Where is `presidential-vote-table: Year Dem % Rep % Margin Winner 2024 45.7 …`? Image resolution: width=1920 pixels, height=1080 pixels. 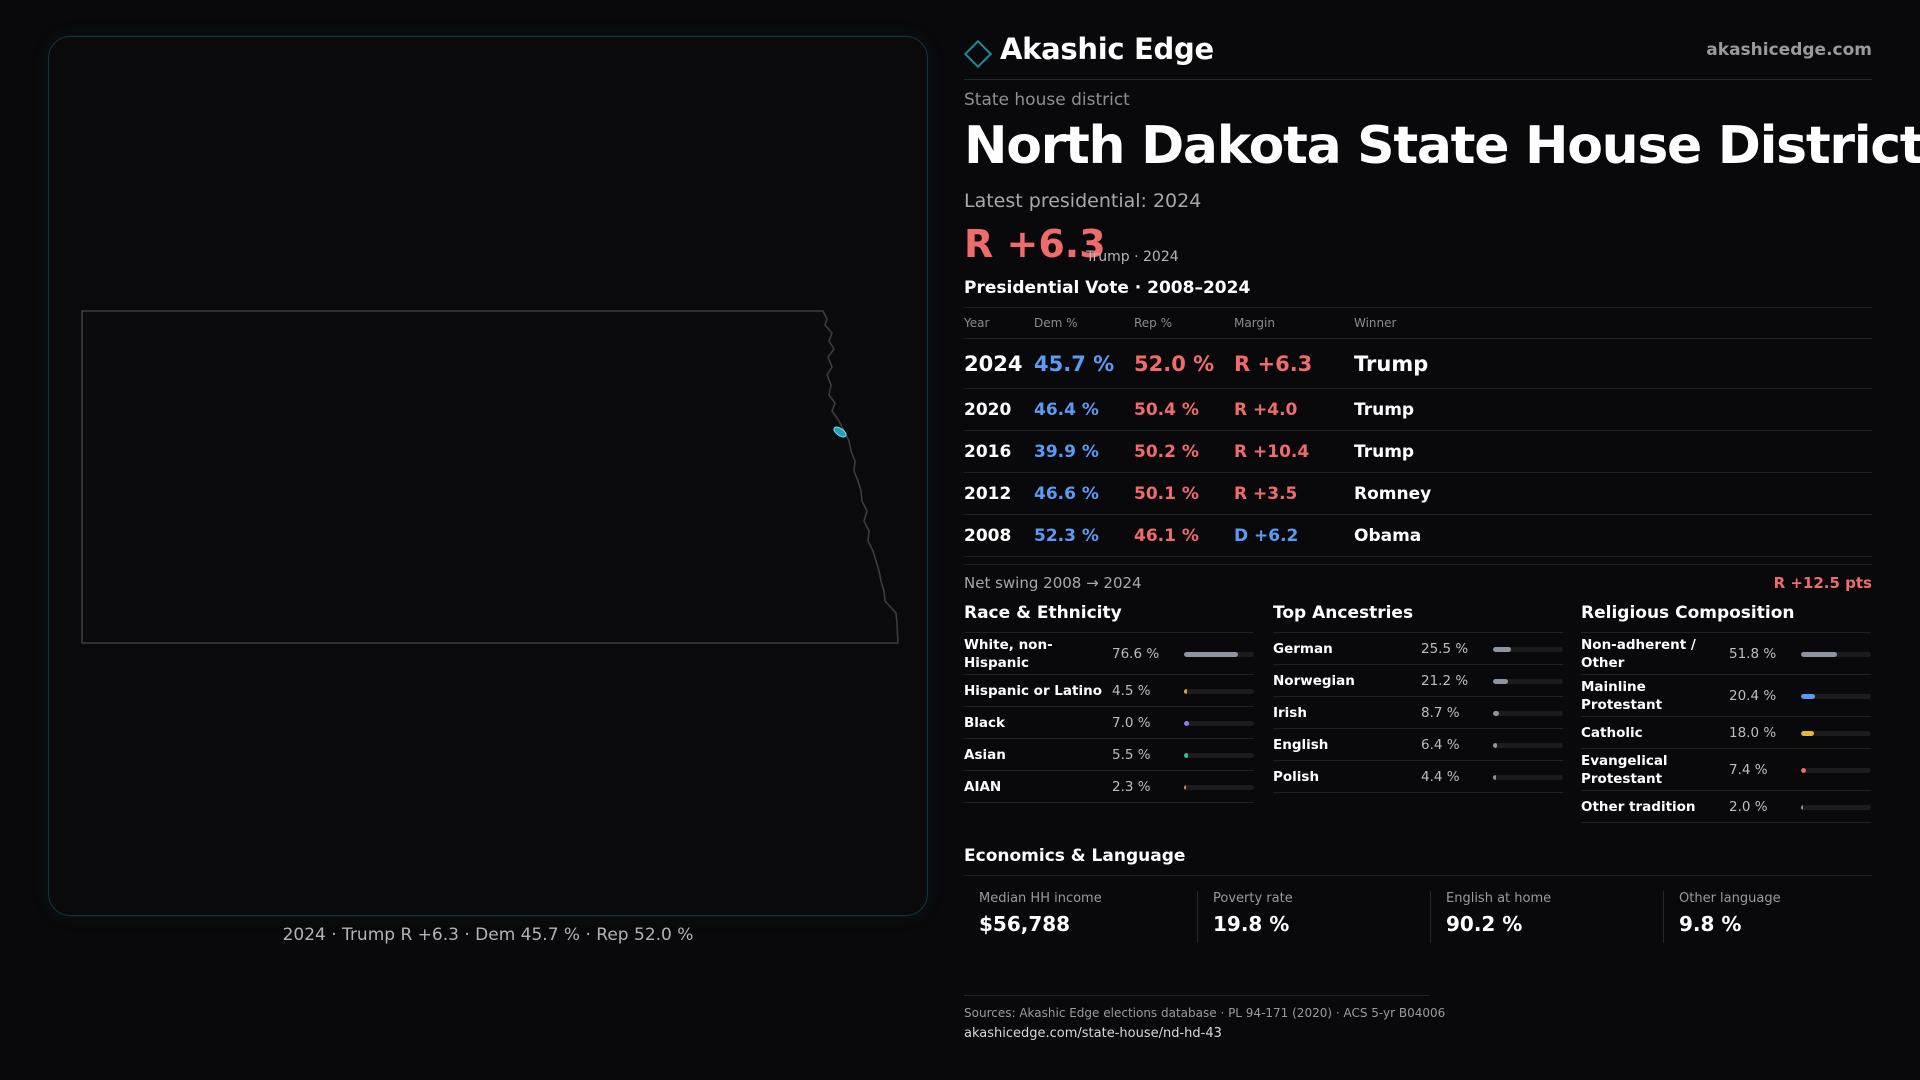
presidential-vote-table: Year Dem % Rep % Margin Winner 2024 45.7 … is located at coordinates (1418, 432).